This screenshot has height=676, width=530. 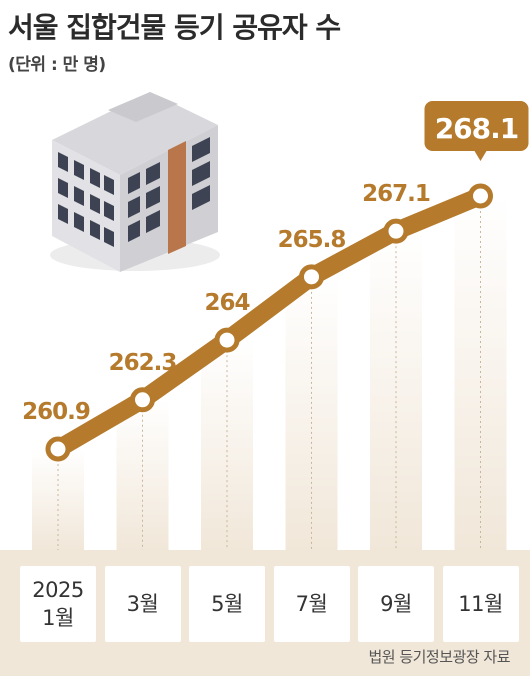 I want to click on x-tick-label: 9월, so click(x=396, y=604).